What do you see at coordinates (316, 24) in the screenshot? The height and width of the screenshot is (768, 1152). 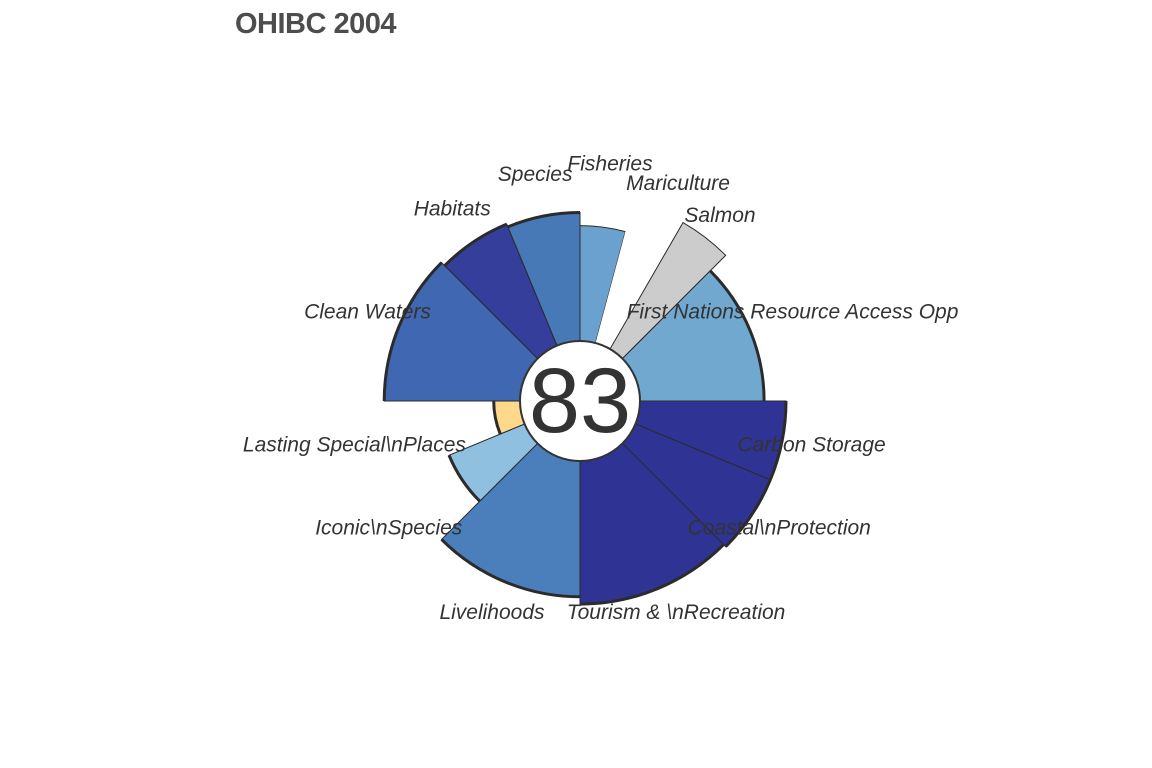 I see `chart-title: OHIBC 2004` at bounding box center [316, 24].